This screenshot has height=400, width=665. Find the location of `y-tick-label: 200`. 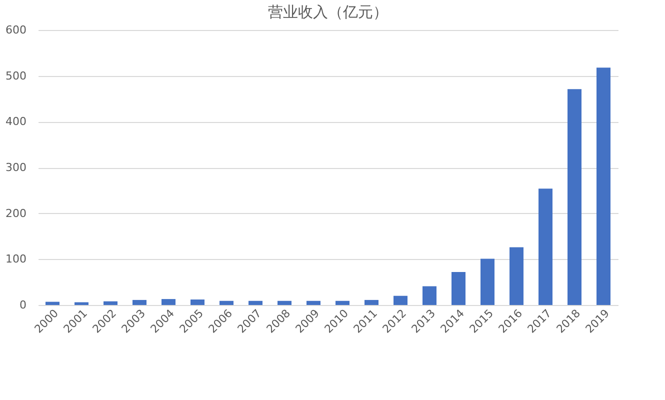

y-tick-label: 200 is located at coordinates (16, 213).